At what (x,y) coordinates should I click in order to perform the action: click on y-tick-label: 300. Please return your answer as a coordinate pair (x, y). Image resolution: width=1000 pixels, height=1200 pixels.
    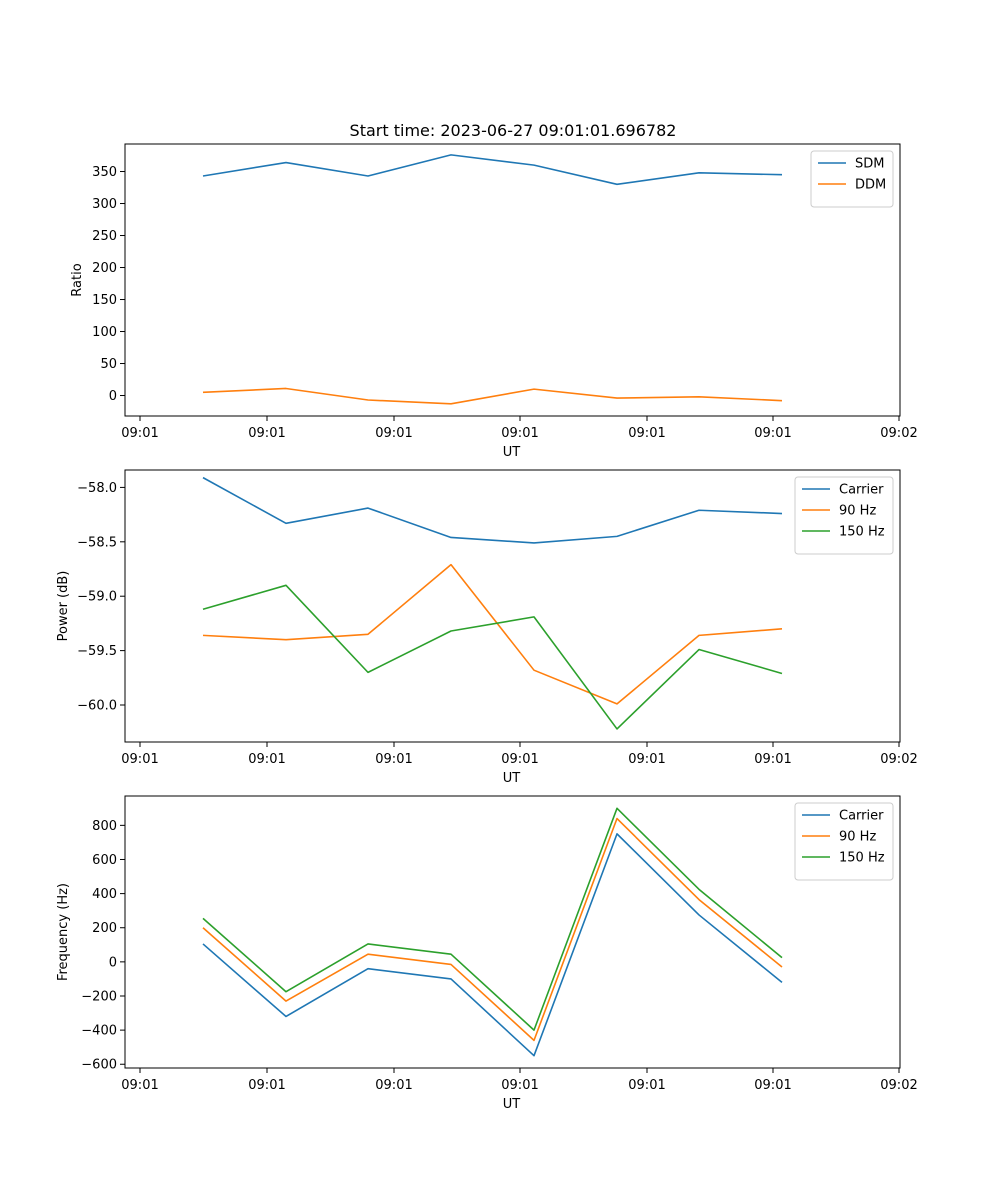
    Looking at the image, I should click on (104, 204).